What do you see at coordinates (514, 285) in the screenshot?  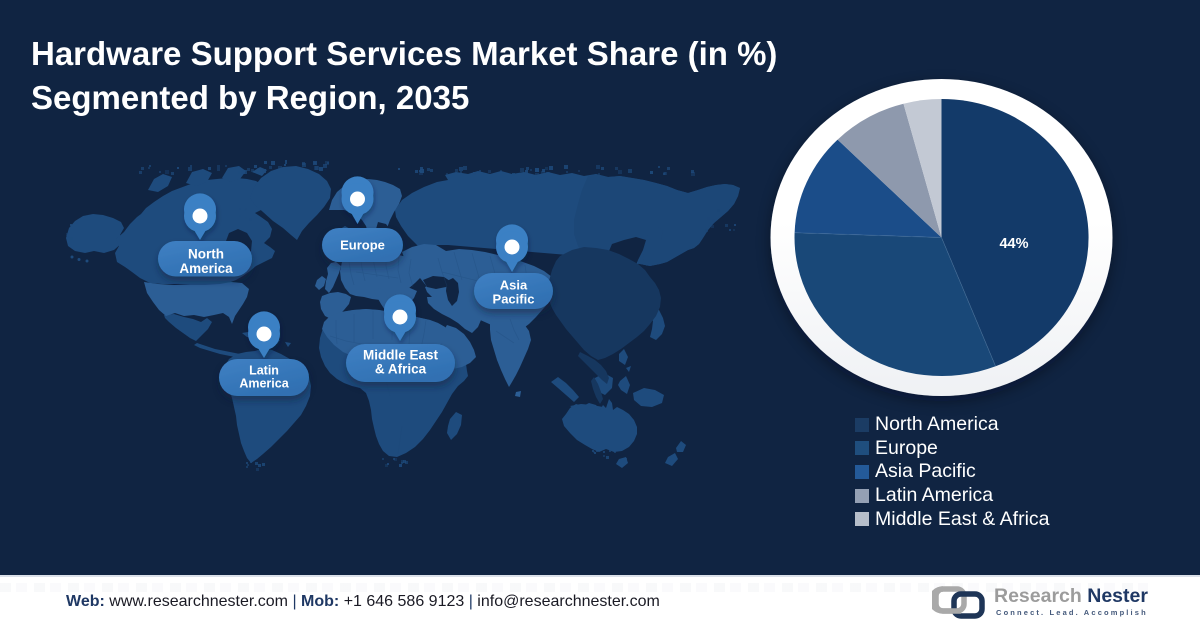 I see `svg-text: Asia` at bounding box center [514, 285].